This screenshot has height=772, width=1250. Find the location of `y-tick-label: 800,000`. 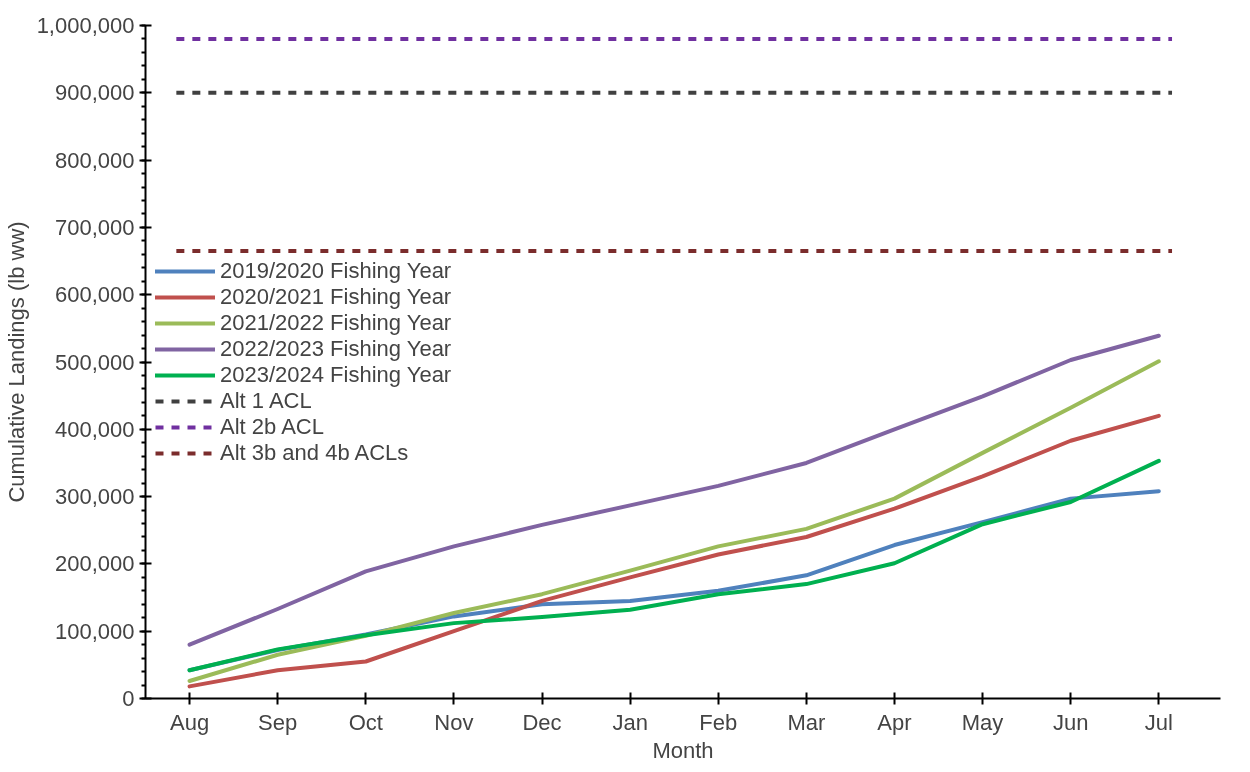

y-tick-label: 800,000 is located at coordinates (94, 160).